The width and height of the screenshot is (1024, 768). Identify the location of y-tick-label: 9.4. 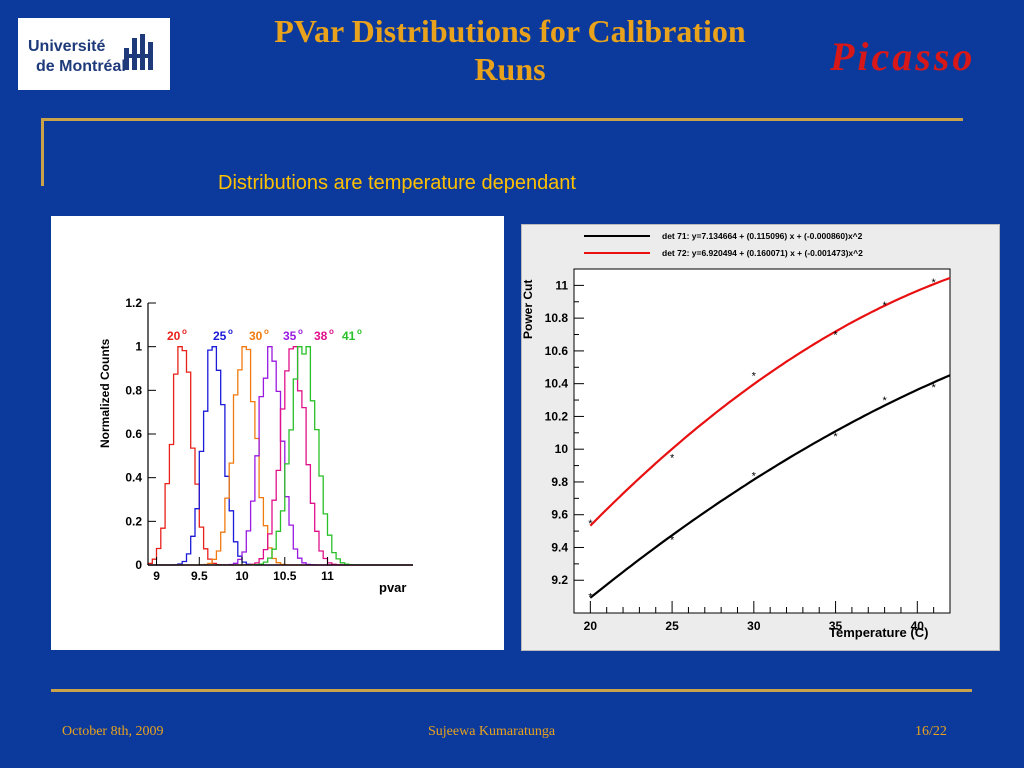
(559, 547).